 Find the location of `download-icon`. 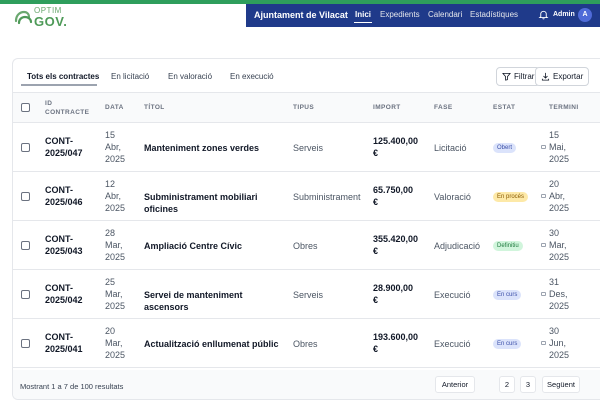

download-icon is located at coordinates (545, 76).